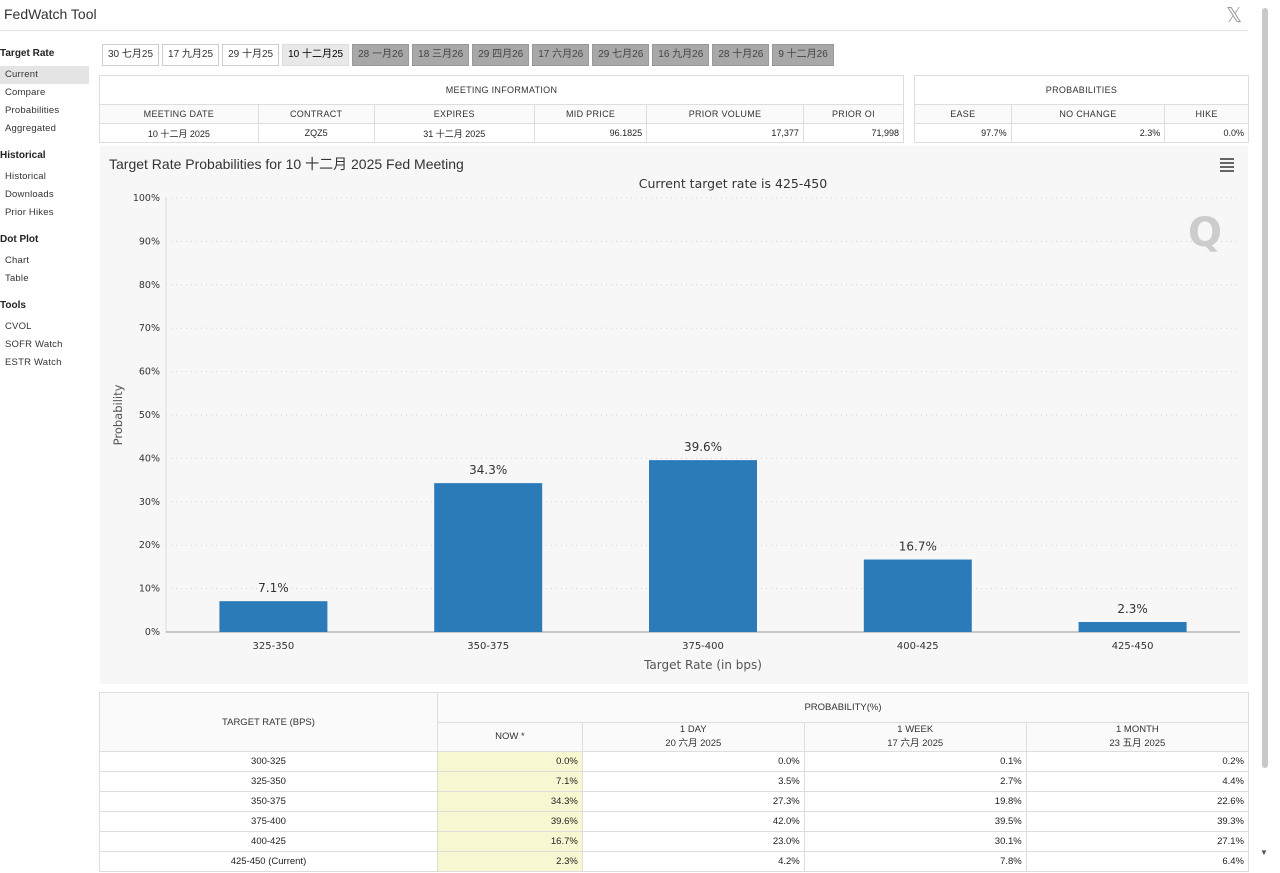 This screenshot has height=873, width=1280. What do you see at coordinates (149, 502) in the screenshot?
I see `y-tick-label: 30%` at bounding box center [149, 502].